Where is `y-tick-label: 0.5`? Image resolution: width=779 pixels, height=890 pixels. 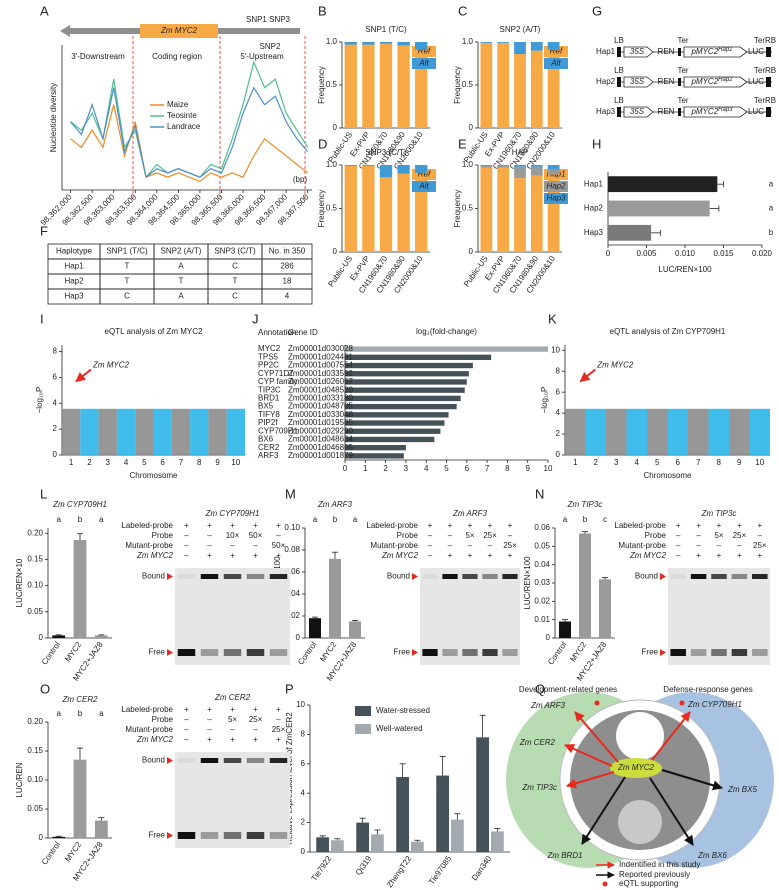 y-tick-label: 0.5 is located at coordinates (332, 208).